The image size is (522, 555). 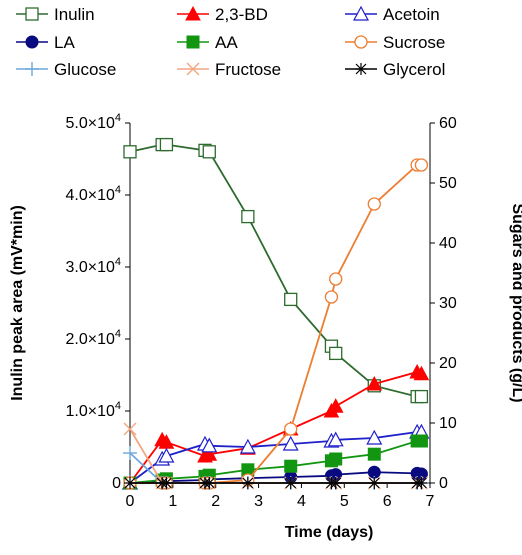 I want to click on legend-entry-acetoin: Acetoin, so click(x=392, y=14).